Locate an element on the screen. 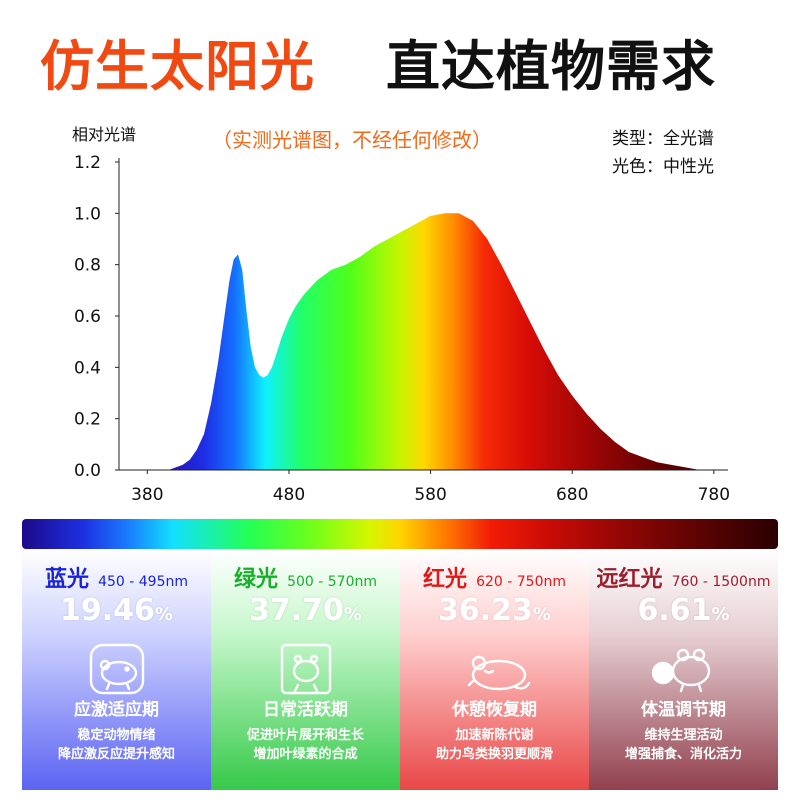 The height and width of the screenshot is (800, 800). band-header: 远红光 760 - 1500nm is located at coordinates (683, 577).